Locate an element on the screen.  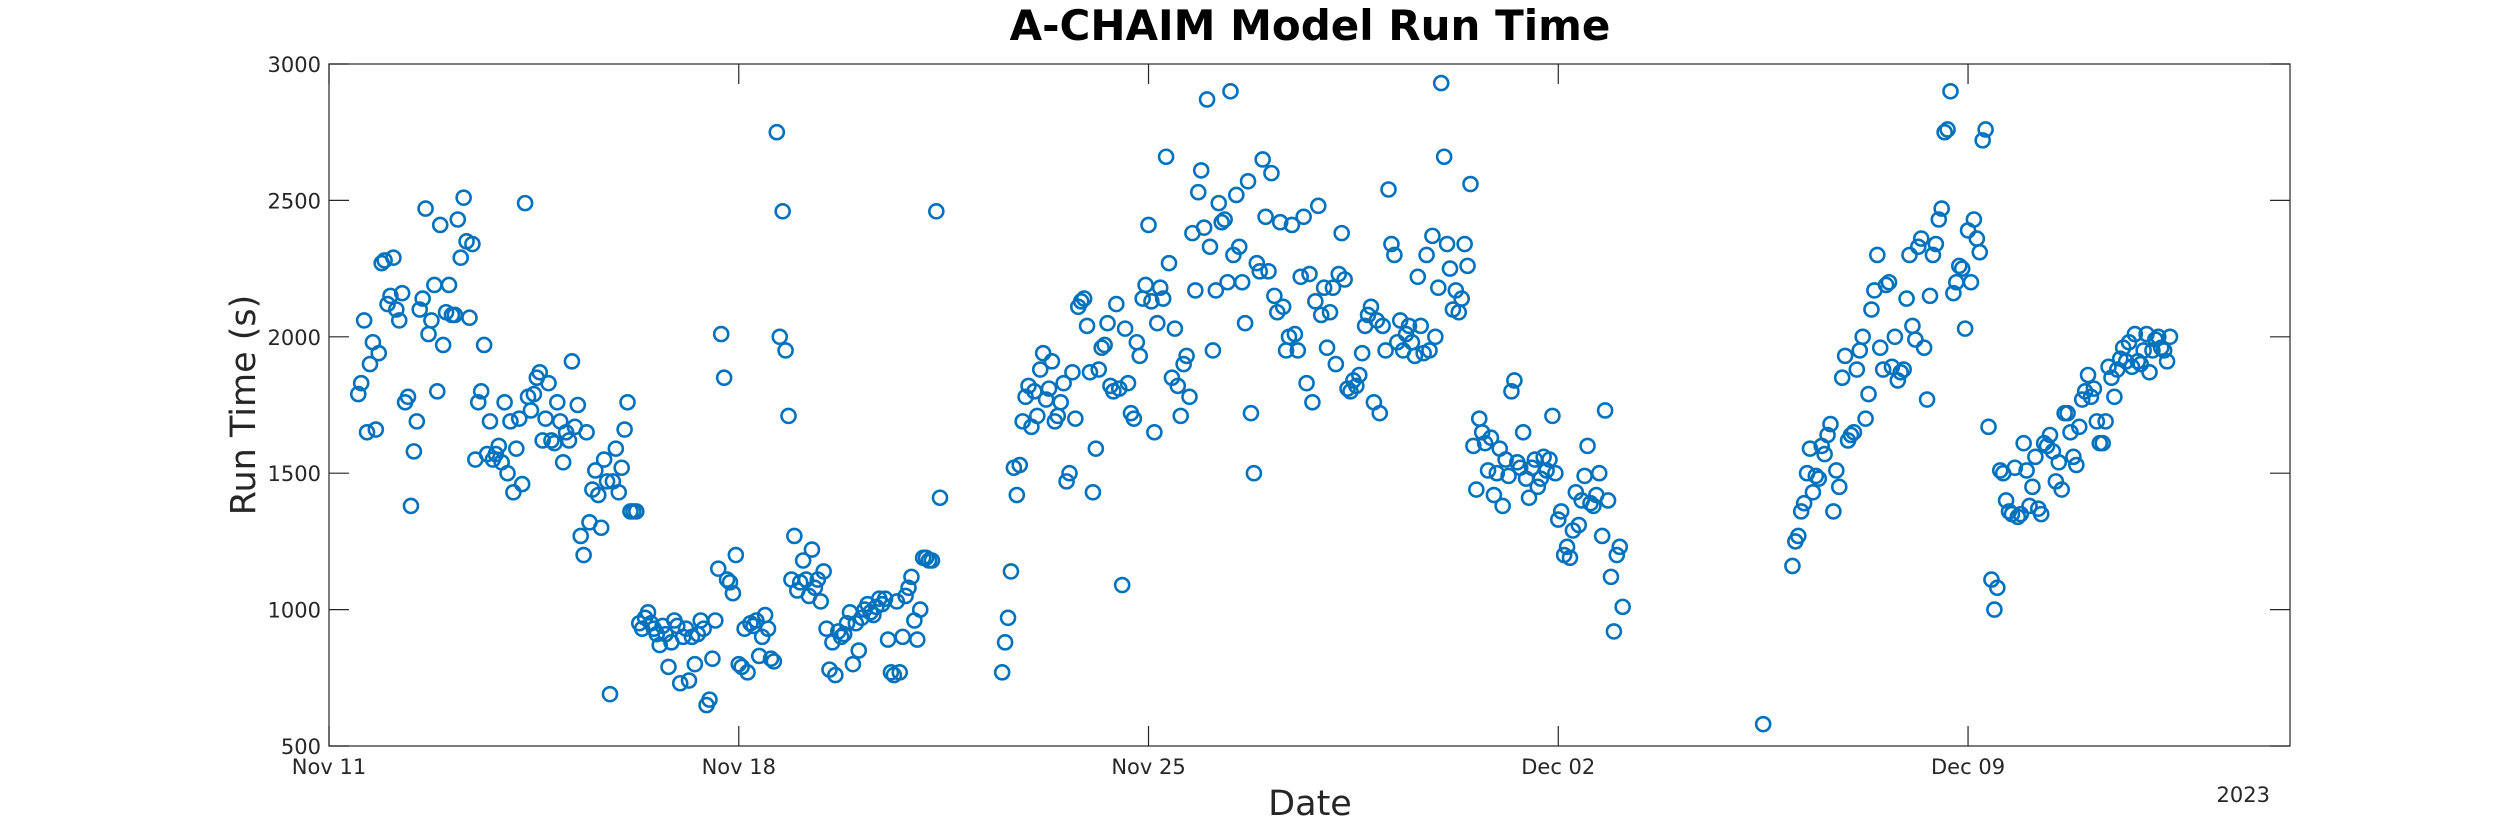
y-tick-label: 1000 is located at coordinates (294, 611).